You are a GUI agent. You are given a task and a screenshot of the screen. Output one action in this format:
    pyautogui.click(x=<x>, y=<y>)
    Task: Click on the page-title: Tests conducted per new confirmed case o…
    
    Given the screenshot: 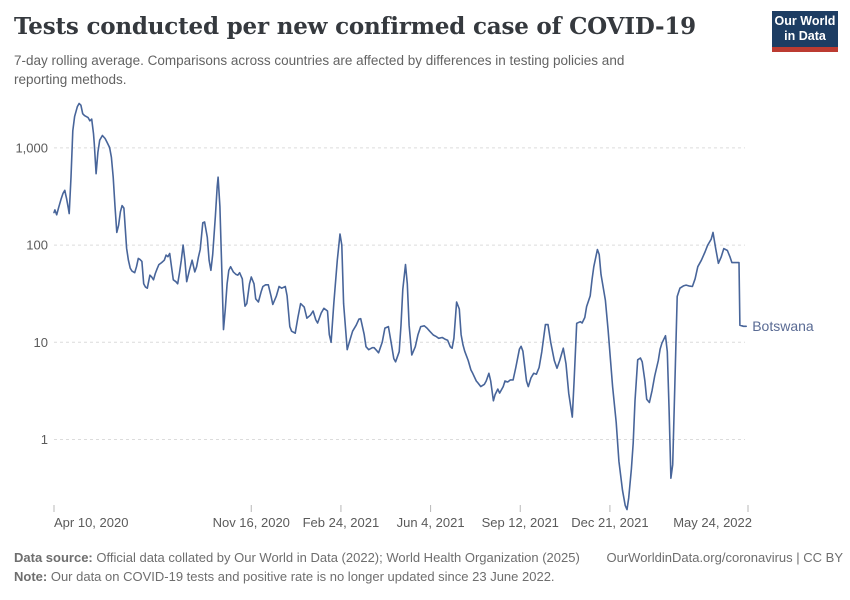 What is the action you would take?
    pyautogui.click(x=355, y=26)
    